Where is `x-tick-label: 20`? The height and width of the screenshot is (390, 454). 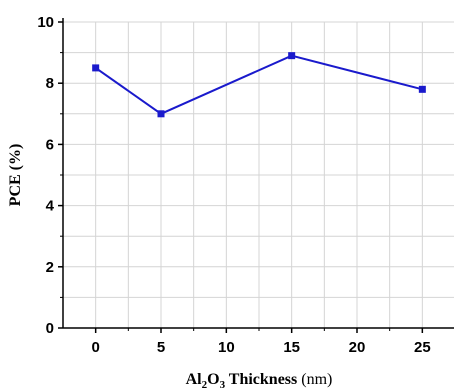
x-tick-label: 20 is located at coordinates (357, 347).